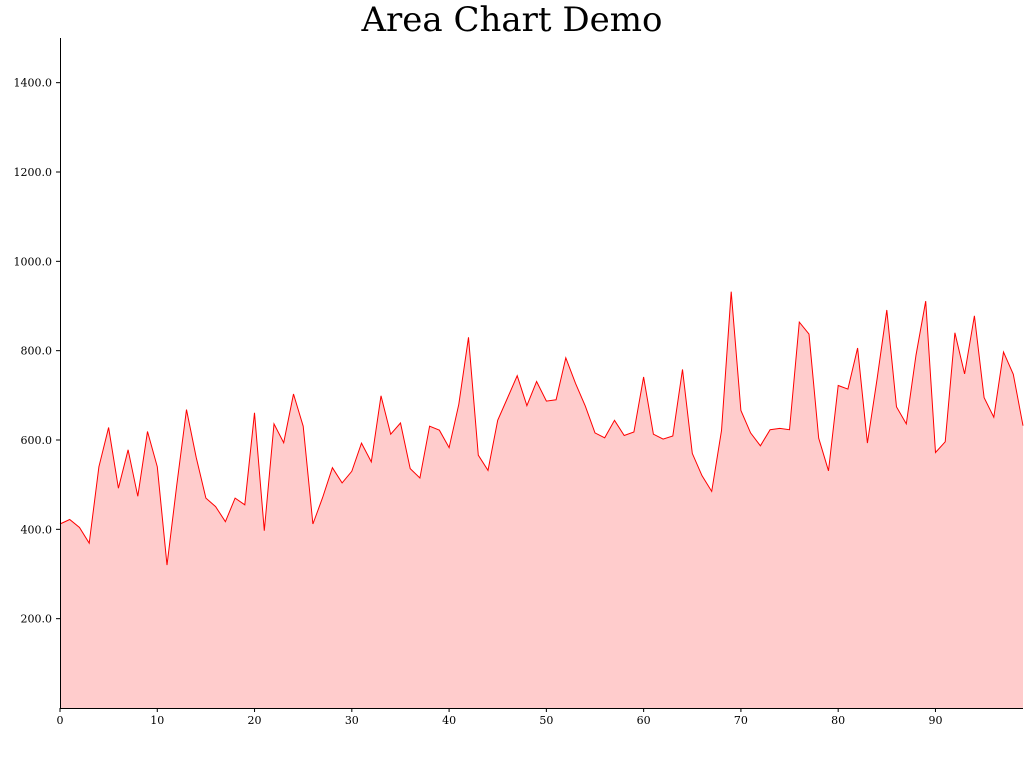 This screenshot has height=768, width=1024. Describe the element at coordinates (37, 351) in the screenshot. I see `y-tick-label: 800.0` at that location.